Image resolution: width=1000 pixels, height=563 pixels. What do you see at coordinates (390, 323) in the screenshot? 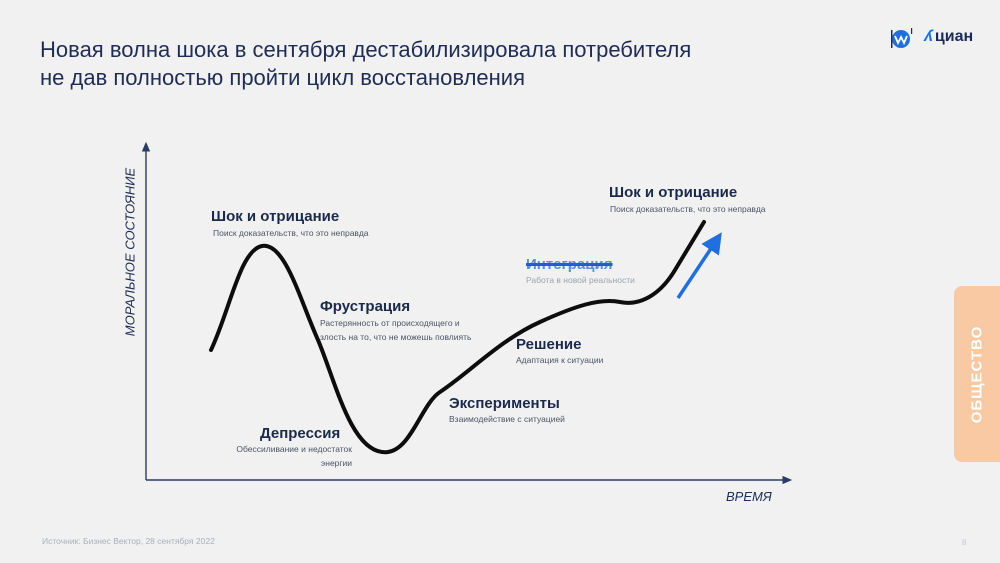
I see `stage-subtitle-frustration-1: Растерянность от происходящего и` at bounding box center [390, 323].